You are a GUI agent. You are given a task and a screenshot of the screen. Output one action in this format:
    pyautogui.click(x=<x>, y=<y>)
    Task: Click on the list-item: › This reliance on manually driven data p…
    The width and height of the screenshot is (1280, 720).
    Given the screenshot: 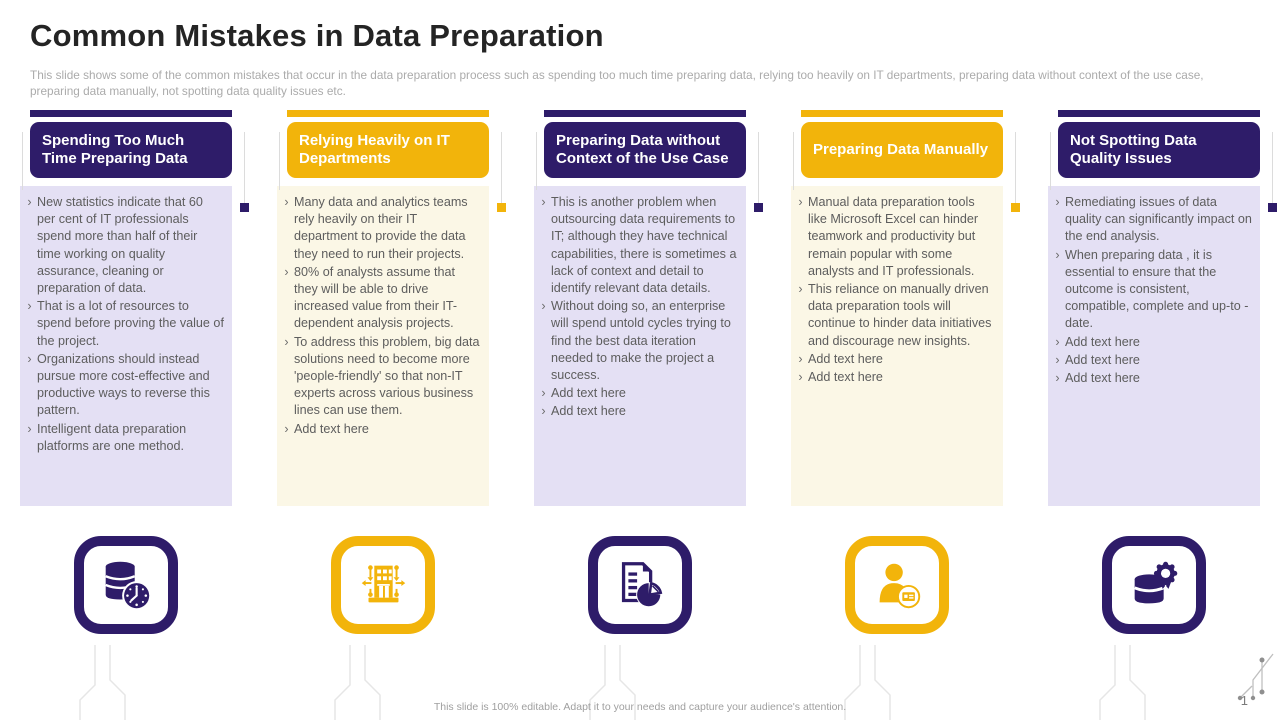 What is the action you would take?
    pyautogui.click(x=896, y=315)
    